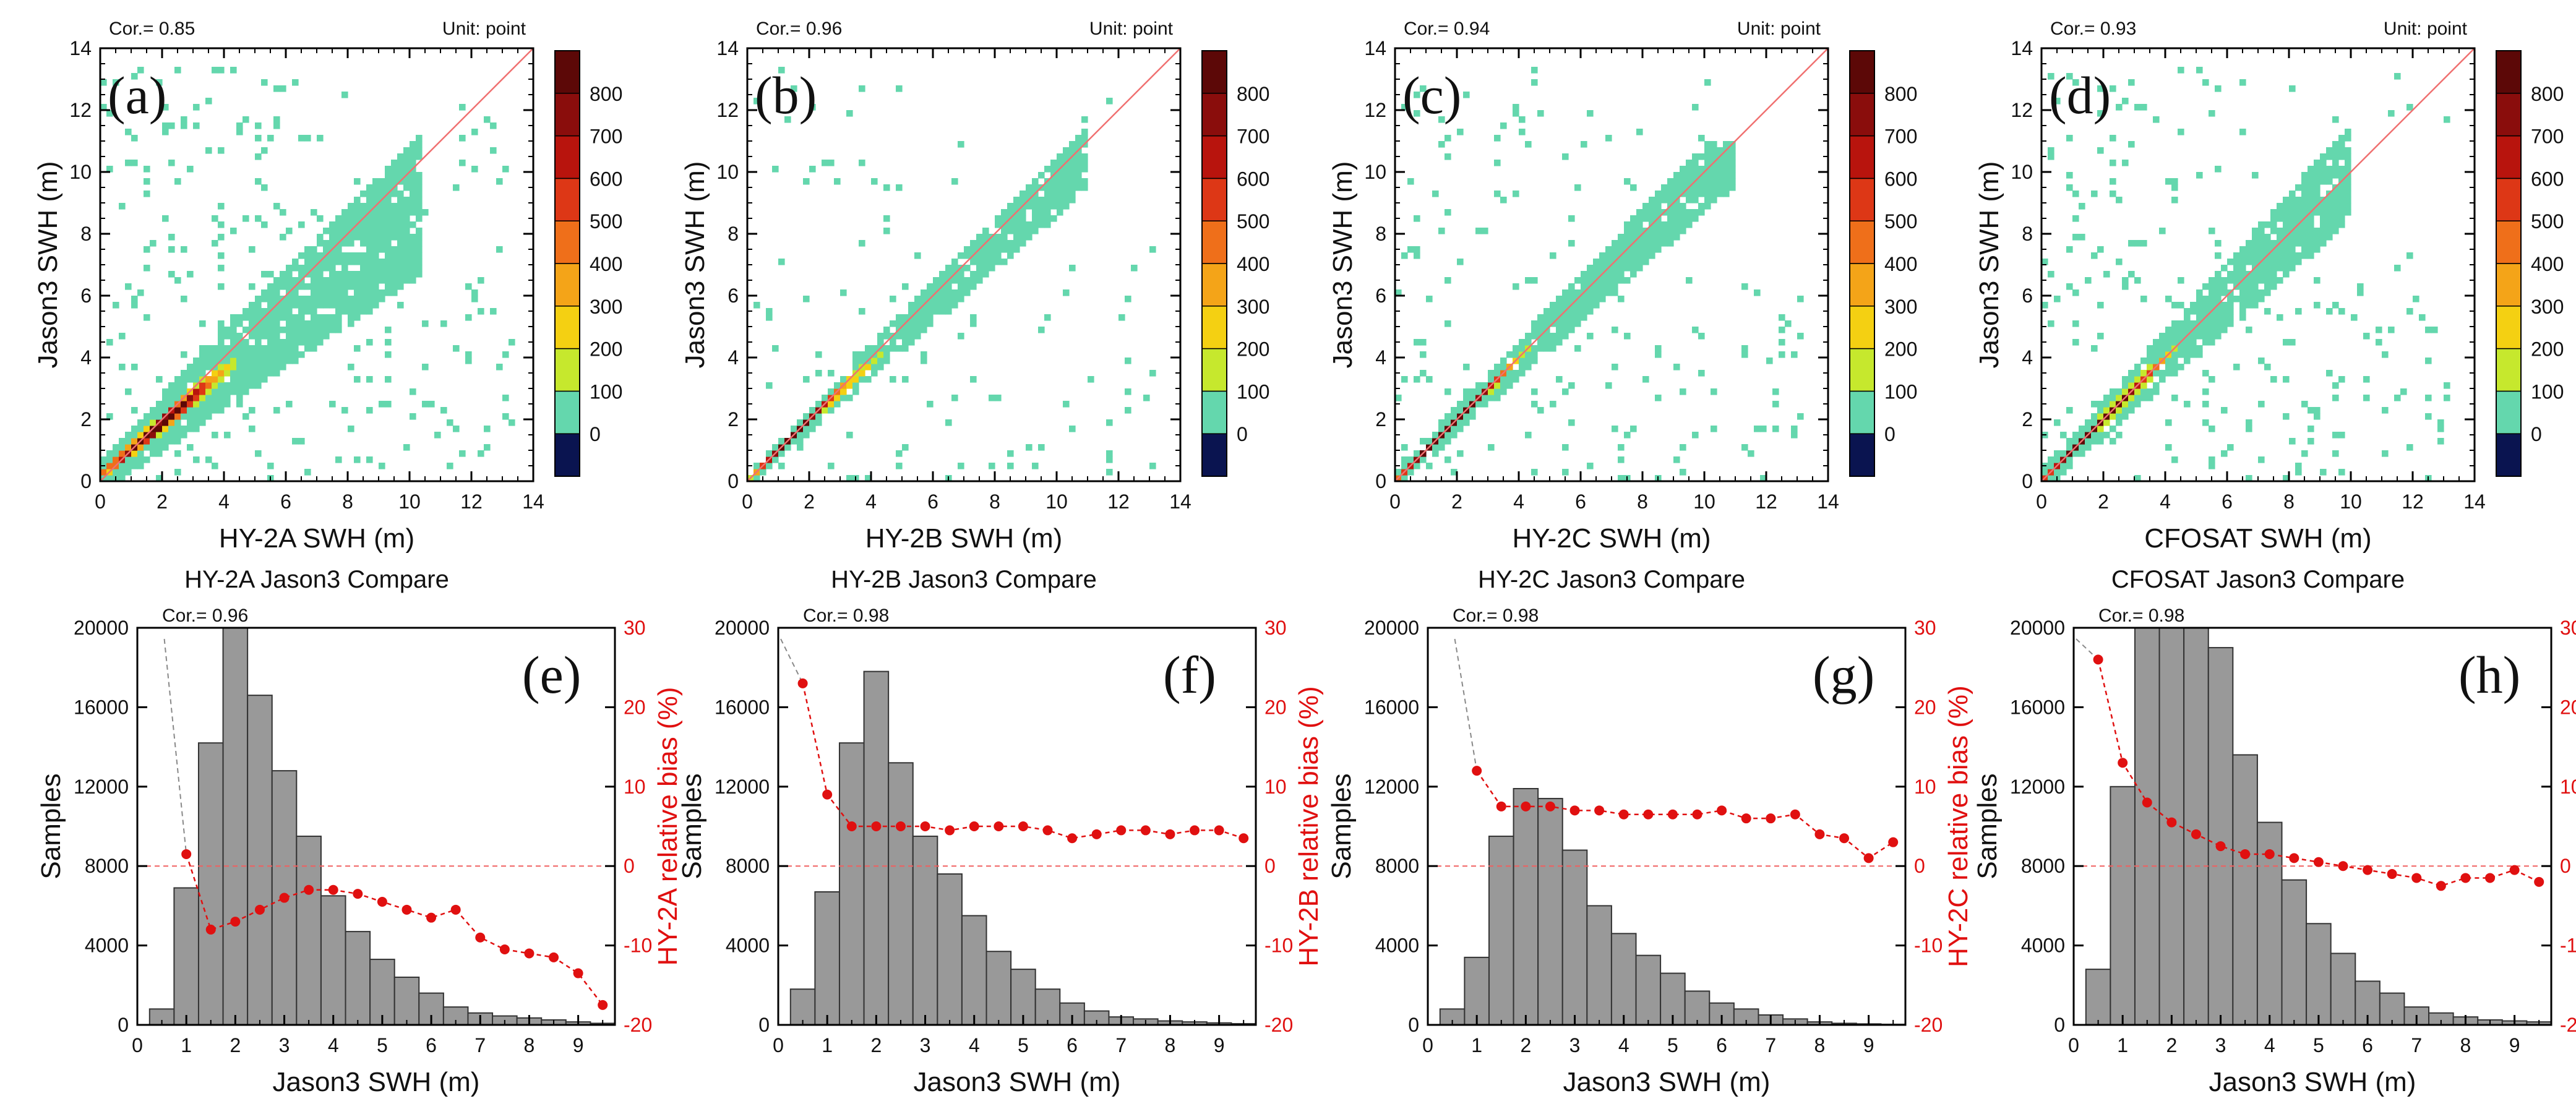 The height and width of the screenshot is (1109, 2576). I want to click on y-tick-label: 16000, so click(101, 707).